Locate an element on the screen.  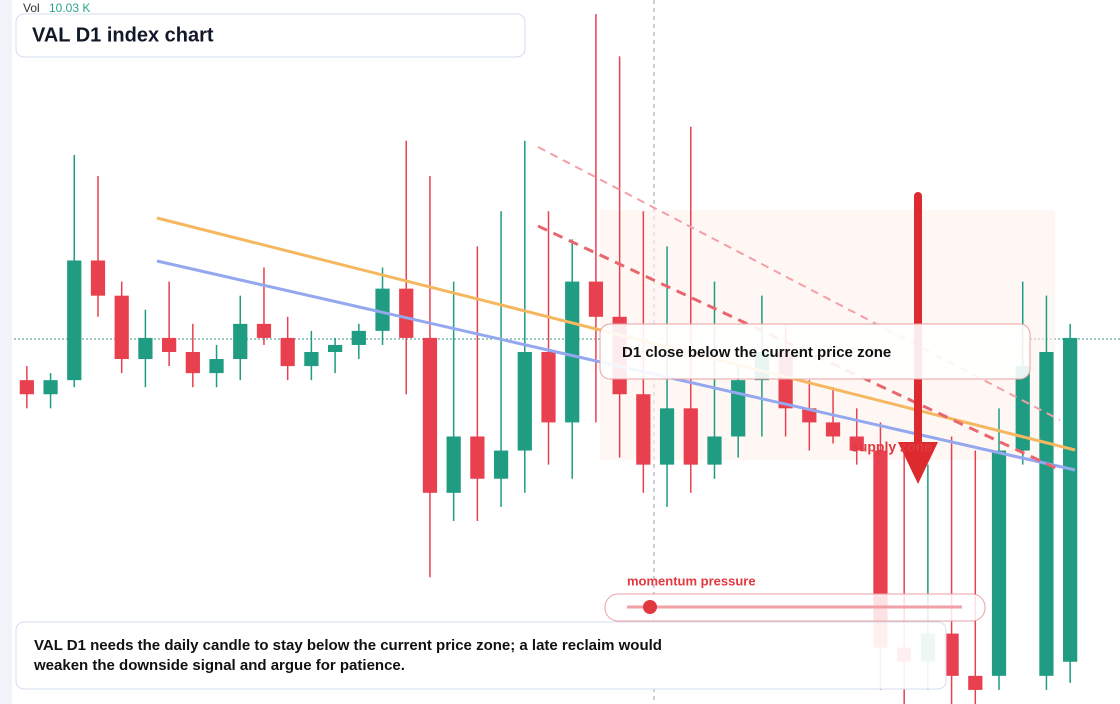
callout-text: D1 close below the current price zone is located at coordinates (756, 352).